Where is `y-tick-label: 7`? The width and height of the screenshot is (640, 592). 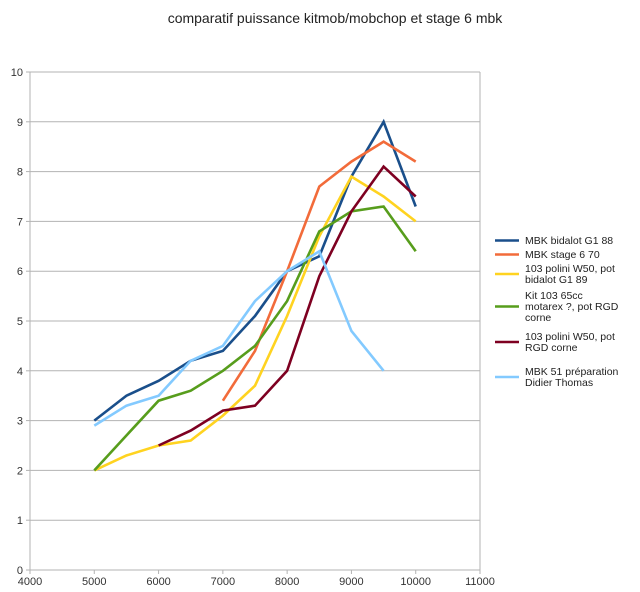 y-tick-label: 7 is located at coordinates (20, 222).